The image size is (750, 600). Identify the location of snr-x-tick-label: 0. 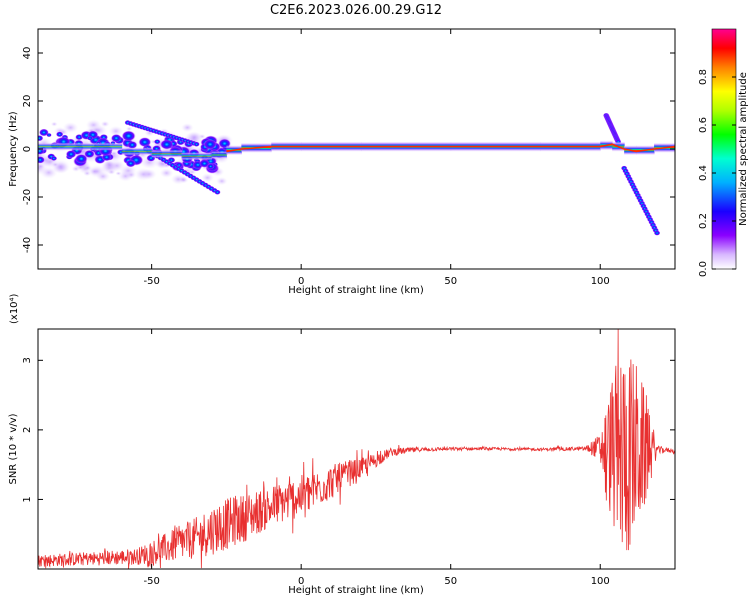
(301, 581).